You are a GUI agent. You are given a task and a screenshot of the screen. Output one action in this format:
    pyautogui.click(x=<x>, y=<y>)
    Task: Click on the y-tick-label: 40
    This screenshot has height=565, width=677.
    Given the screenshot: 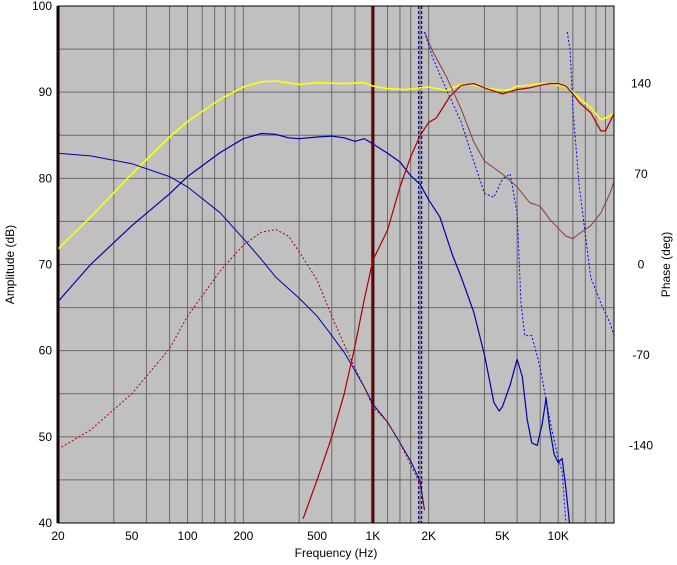 What is the action you would take?
    pyautogui.click(x=46, y=523)
    